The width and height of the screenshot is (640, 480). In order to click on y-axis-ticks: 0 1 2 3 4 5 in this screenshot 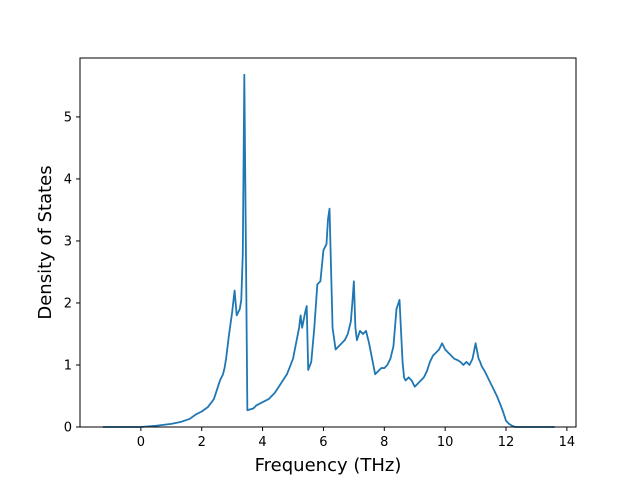, I will do `click(72, 273)`.